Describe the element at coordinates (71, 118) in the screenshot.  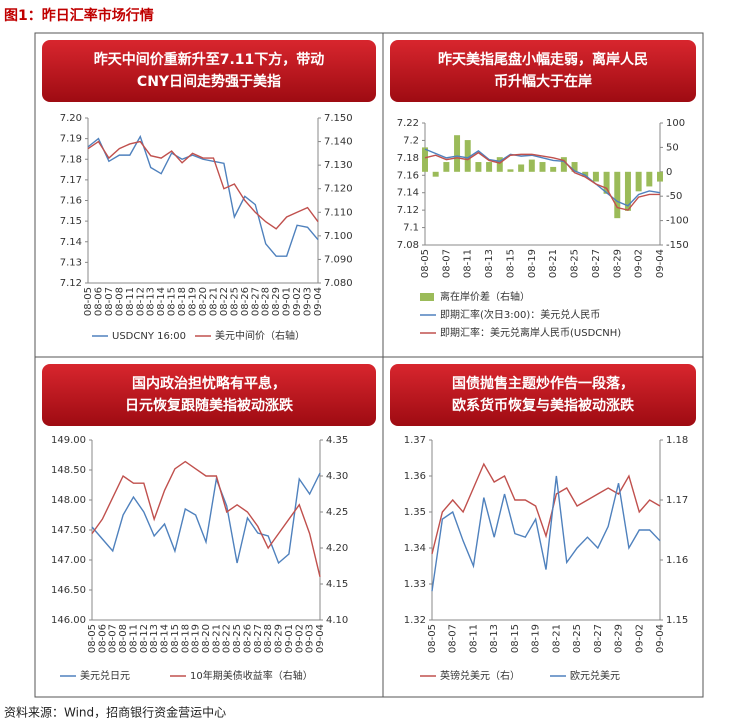
I see `y-tick-label: 7.20` at that location.